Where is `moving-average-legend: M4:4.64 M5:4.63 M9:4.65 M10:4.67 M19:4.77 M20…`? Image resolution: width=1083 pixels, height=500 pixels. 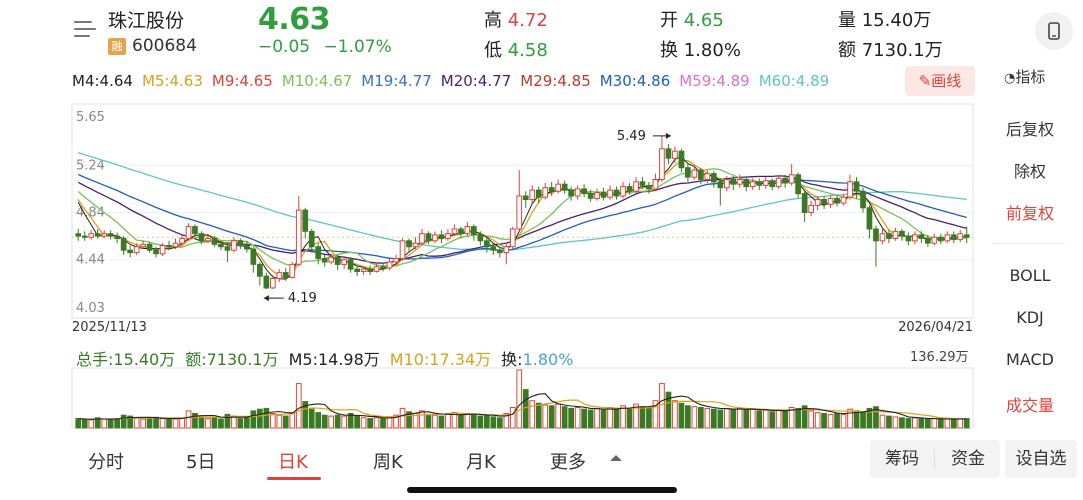 moving-average-legend: M4:4.64 M5:4.63 M9:4.65 M10:4.67 M19:4.77 M20… is located at coordinates (455, 81).